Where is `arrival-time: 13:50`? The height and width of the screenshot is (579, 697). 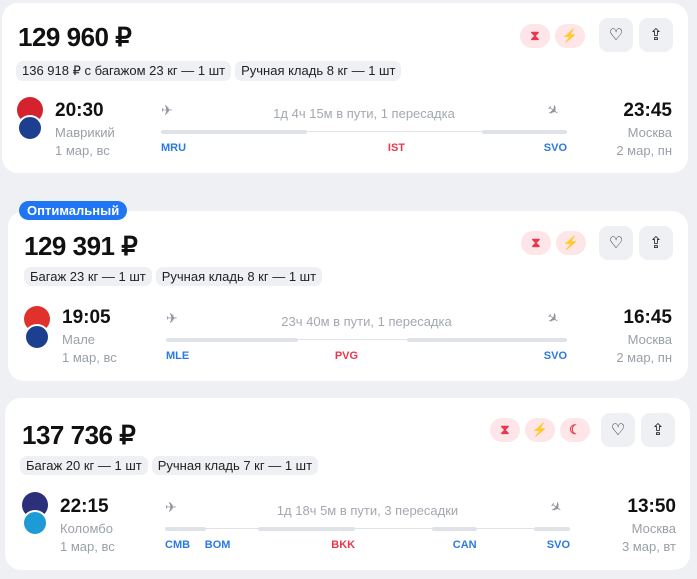
arrival-time: 13:50 is located at coordinates (651, 506).